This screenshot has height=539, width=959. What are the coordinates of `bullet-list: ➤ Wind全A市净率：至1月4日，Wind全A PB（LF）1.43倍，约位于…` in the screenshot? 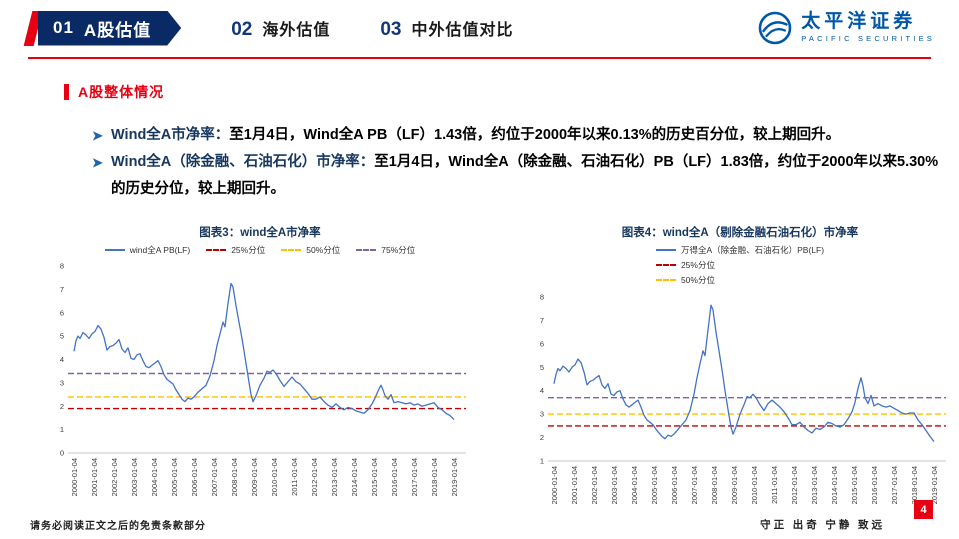 It's located at (516, 162).